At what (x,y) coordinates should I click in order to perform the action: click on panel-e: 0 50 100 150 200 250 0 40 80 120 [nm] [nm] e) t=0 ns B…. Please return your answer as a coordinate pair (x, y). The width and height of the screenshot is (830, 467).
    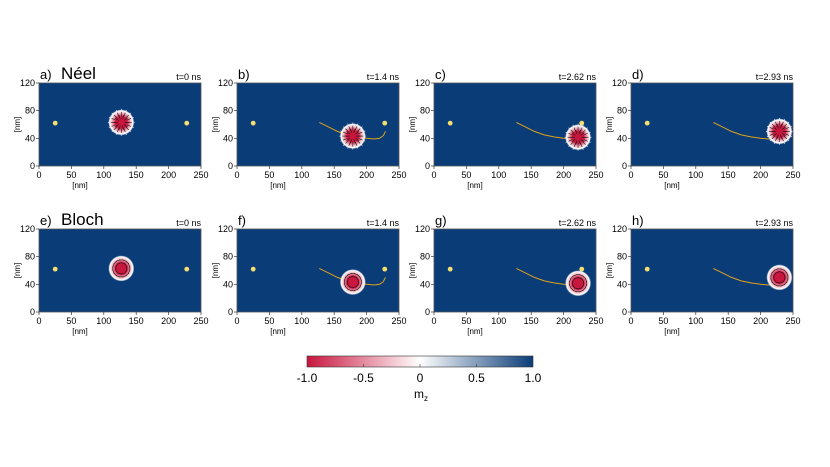
    Looking at the image, I should click on (111, 273).